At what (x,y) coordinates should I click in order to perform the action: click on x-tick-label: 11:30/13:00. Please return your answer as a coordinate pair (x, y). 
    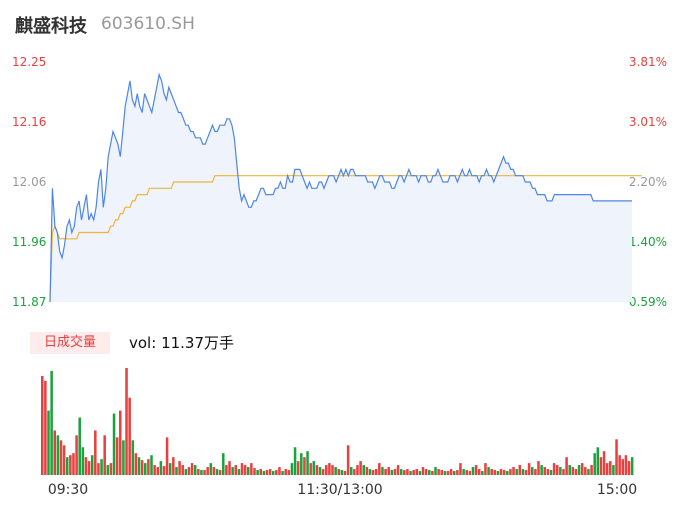
    Looking at the image, I should click on (339, 490).